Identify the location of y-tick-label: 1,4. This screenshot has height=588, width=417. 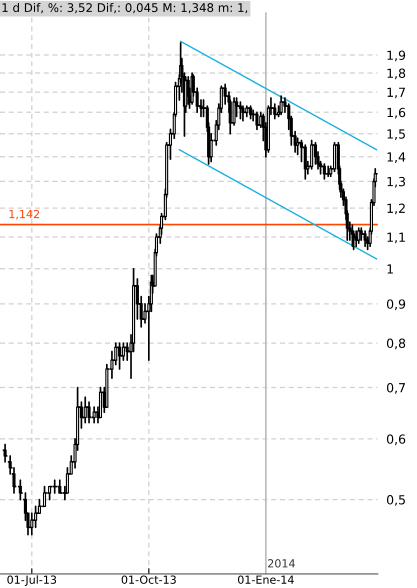
(397, 157).